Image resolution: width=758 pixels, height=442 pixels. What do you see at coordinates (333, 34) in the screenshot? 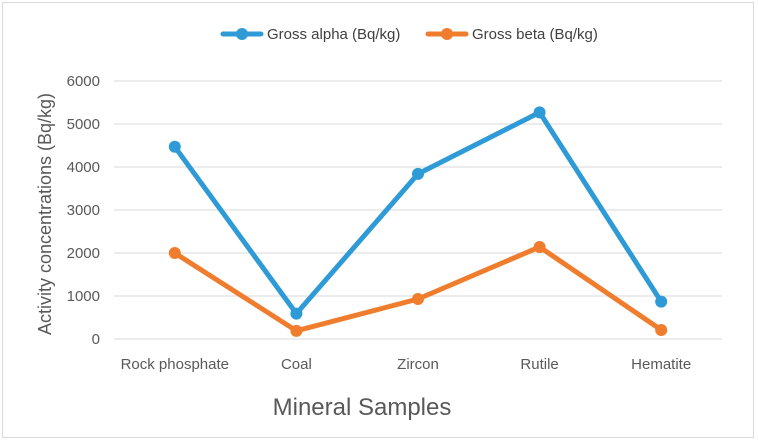
I see `legend-entry-label: Gross alpha (Bq/kg)` at bounding box center [333, 34].